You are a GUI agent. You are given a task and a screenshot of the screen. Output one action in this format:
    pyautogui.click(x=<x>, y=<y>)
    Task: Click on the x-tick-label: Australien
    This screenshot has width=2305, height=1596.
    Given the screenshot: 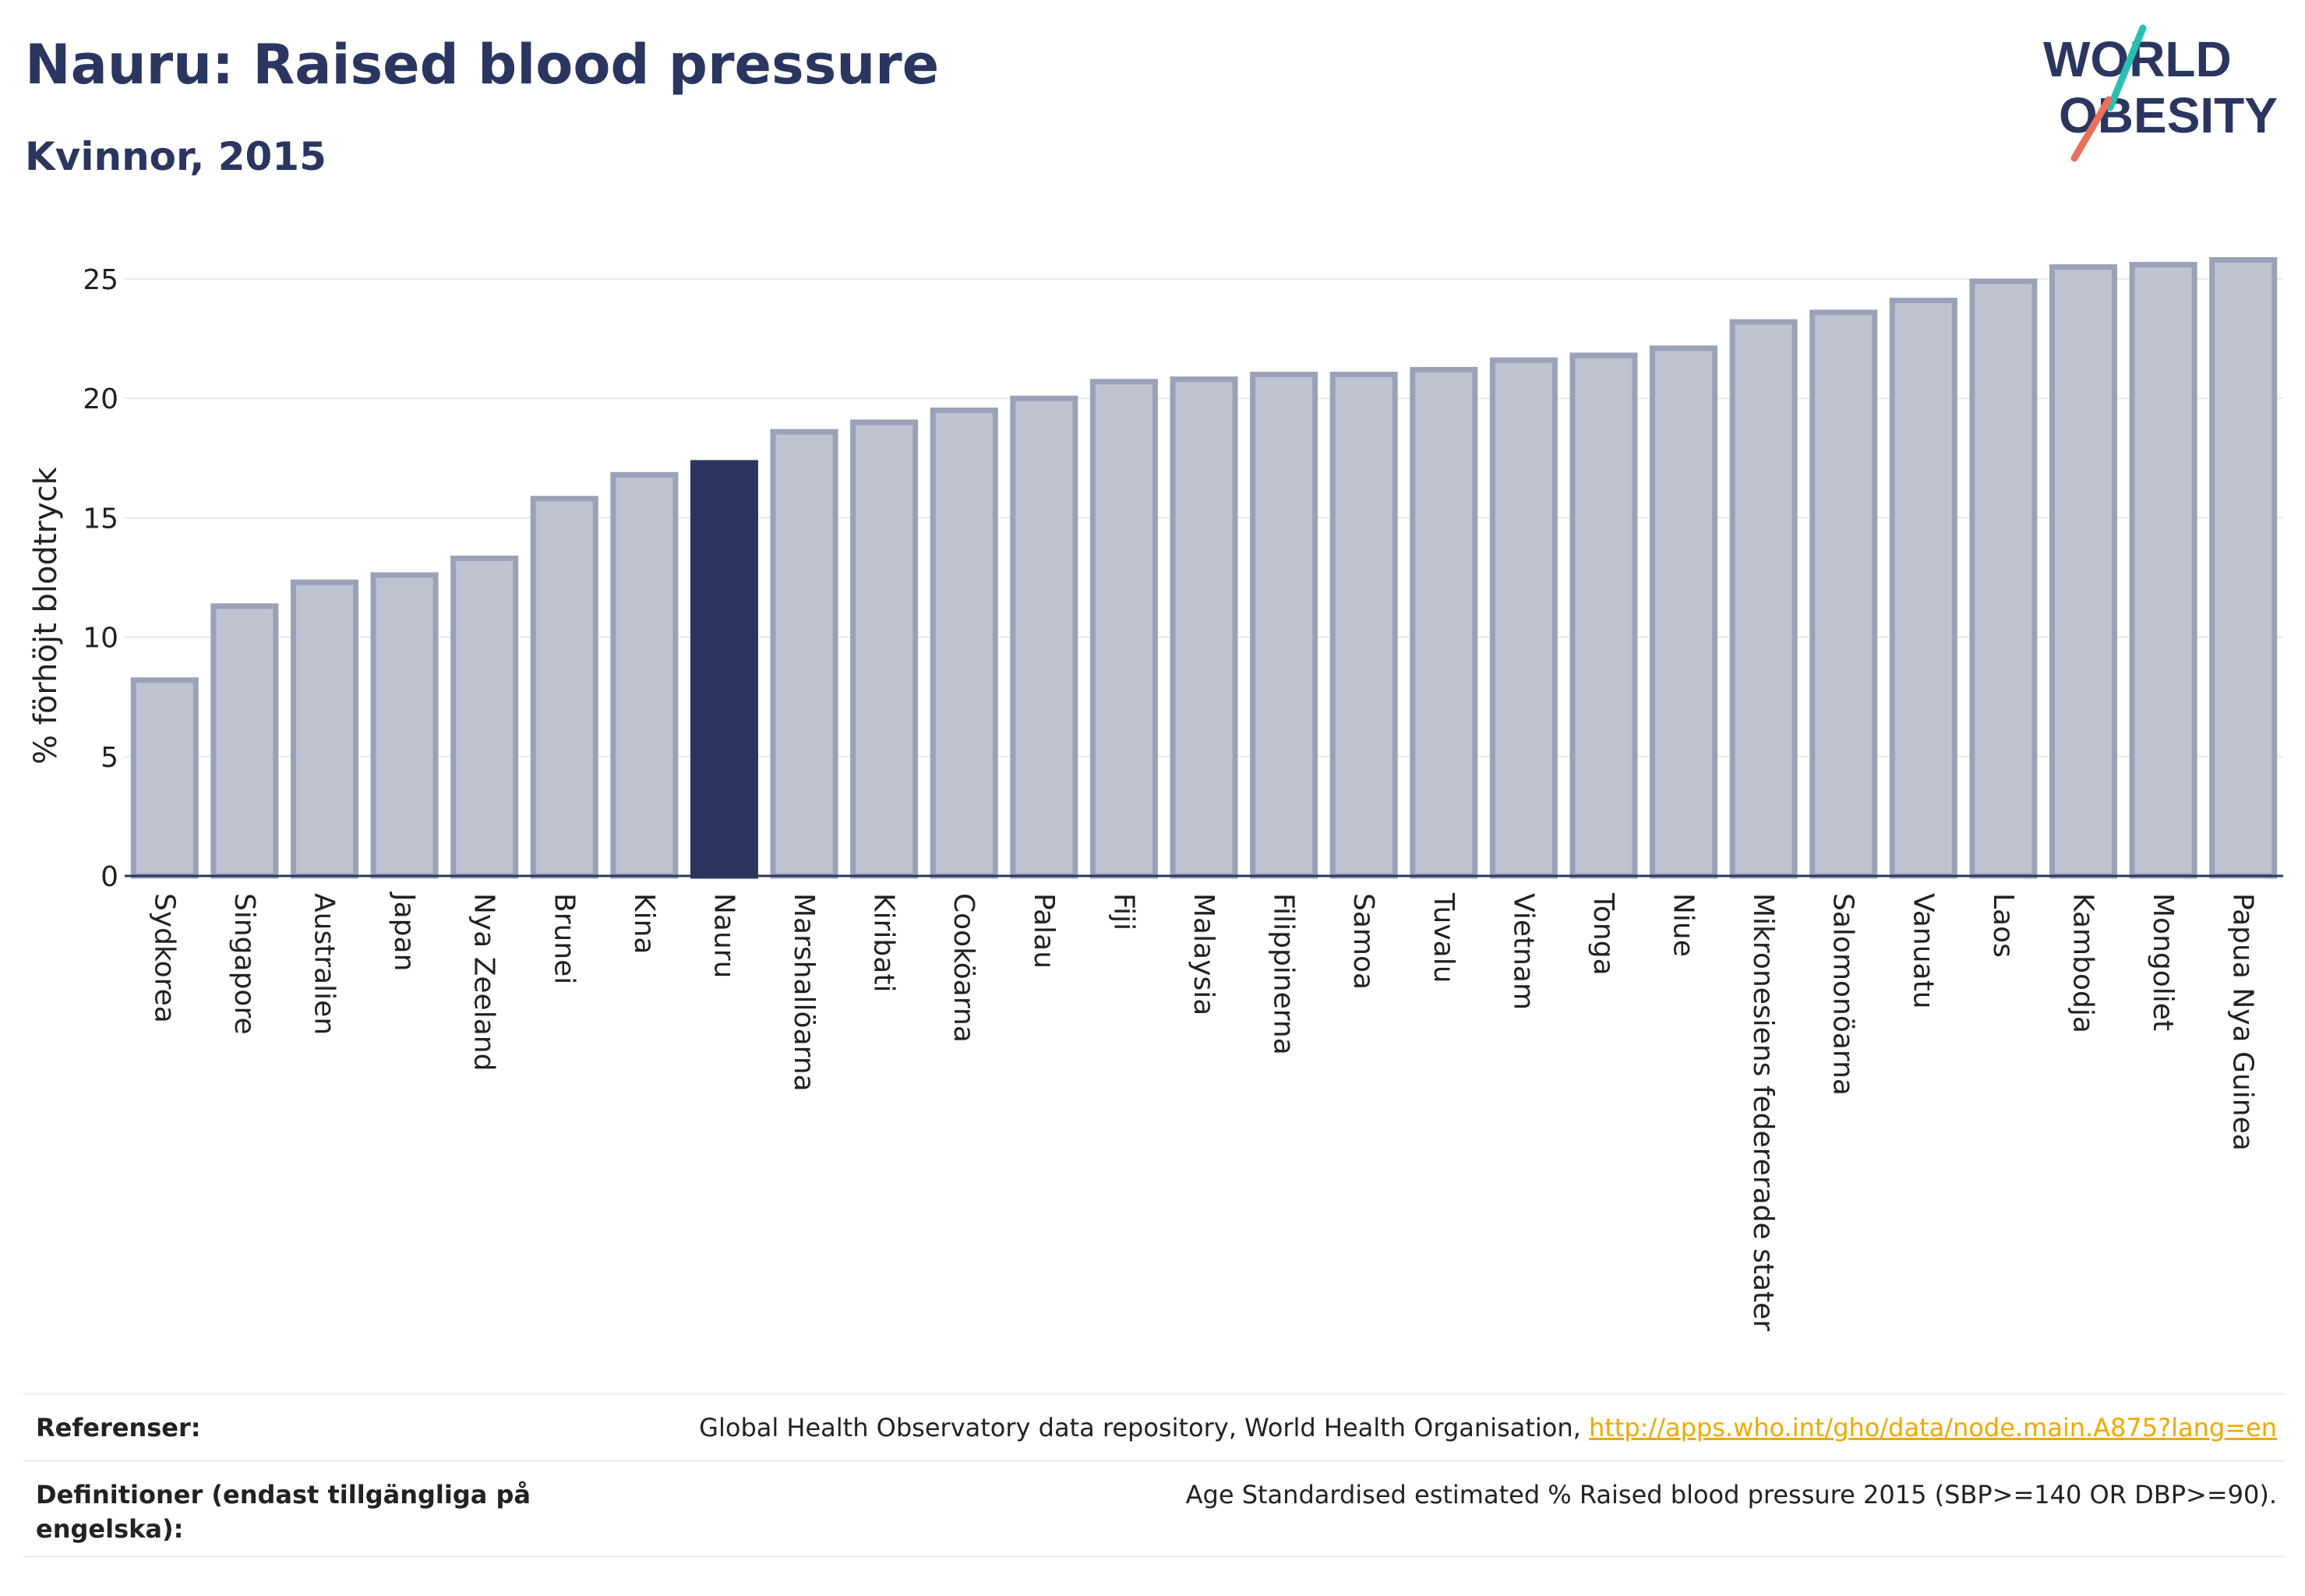 What is the action you would take?
    pyautogui.click(x=324, y=964)
    